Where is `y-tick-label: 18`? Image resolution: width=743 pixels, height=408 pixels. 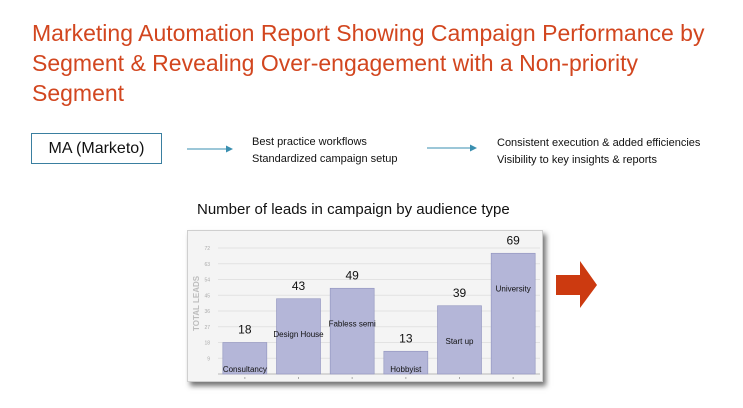
y-tick-label: 18 is located at coordinates (207, 344).